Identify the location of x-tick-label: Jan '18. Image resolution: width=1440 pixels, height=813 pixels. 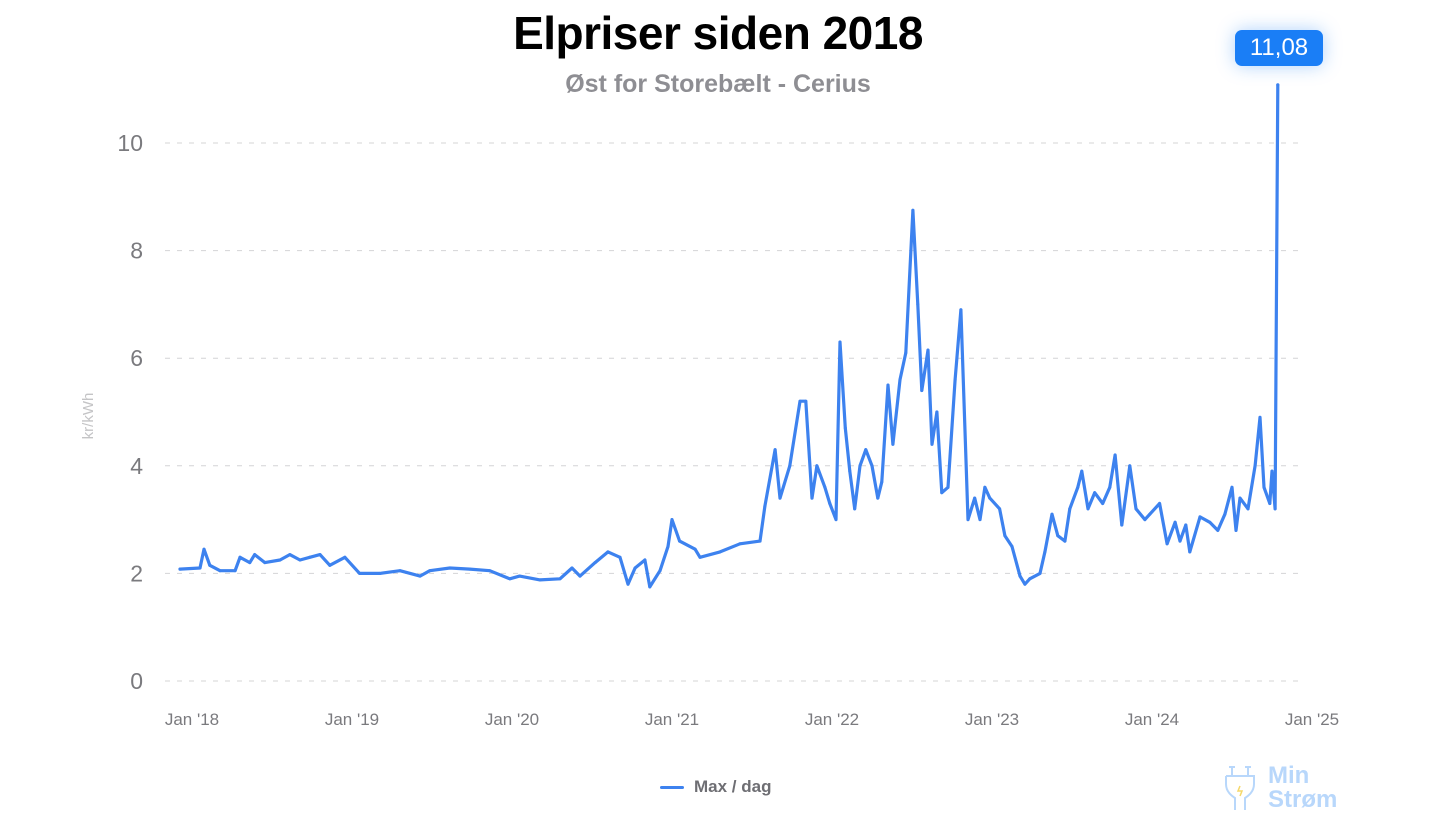
(192, 719).